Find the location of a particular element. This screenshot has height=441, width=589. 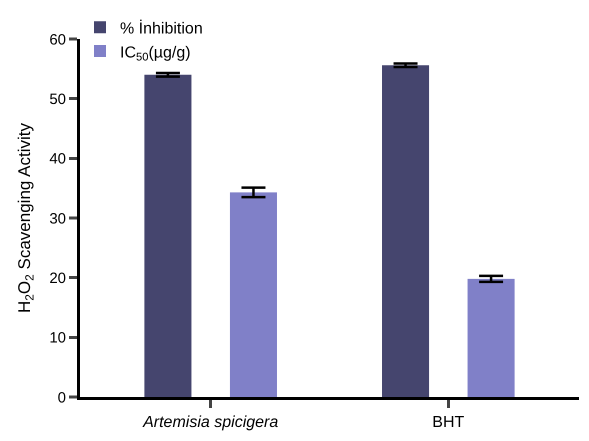

y-tick-label: 0 is located at coordinates (62, 397).